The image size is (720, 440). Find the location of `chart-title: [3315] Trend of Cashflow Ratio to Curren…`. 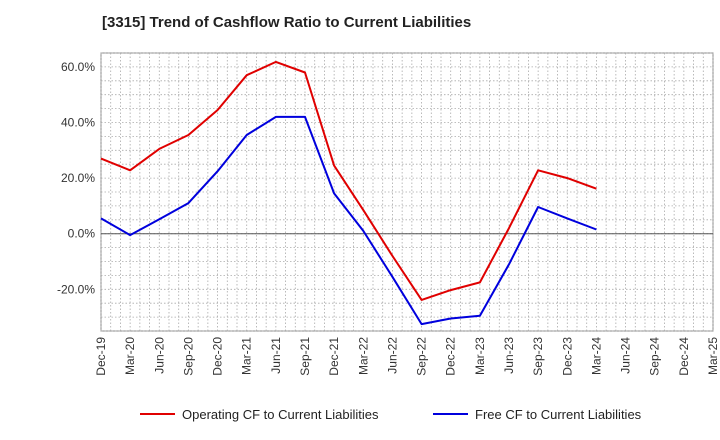

chart-title: [3315] Trend of Cashflow Ratio to Curren… is located at coordinates (287, 22).